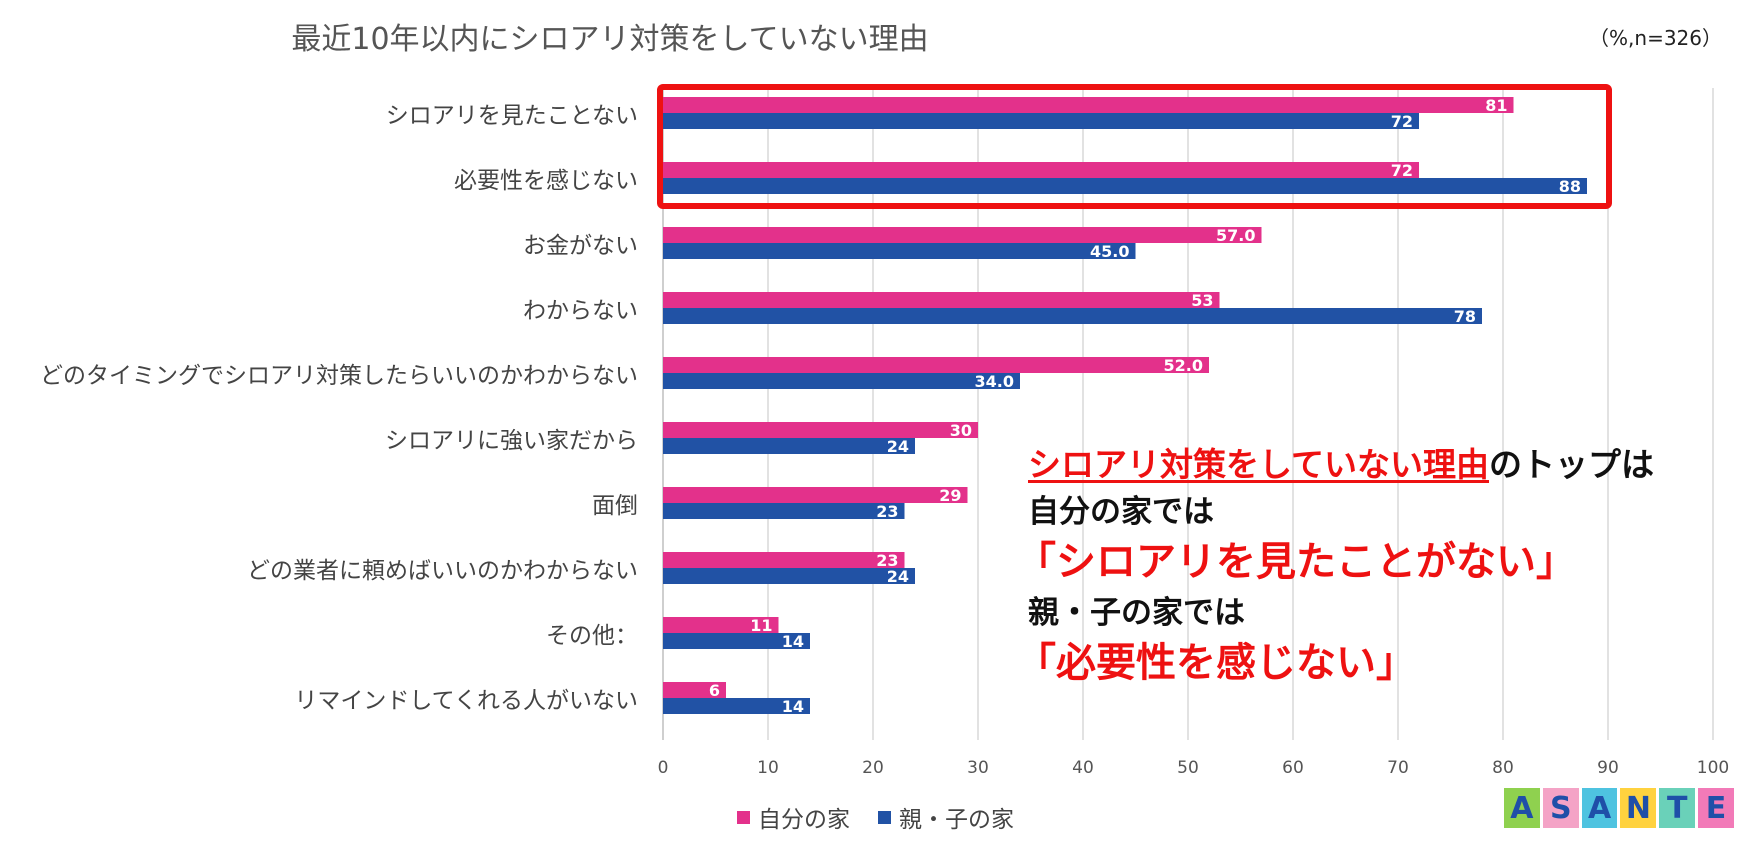 The width and height of the screenshot is (1752, 846). I want to click on chart-title: 最近10年以内にシロアリ対策をしていない理由, so click(610, 39).